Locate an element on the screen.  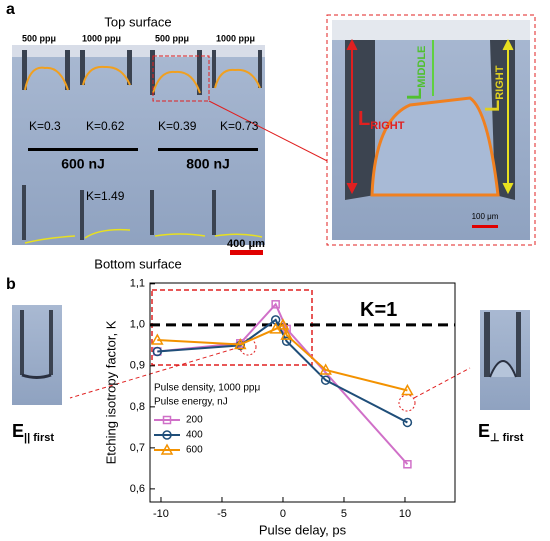
y-tick-label: 1,0 is located at coordinates (137, 325).